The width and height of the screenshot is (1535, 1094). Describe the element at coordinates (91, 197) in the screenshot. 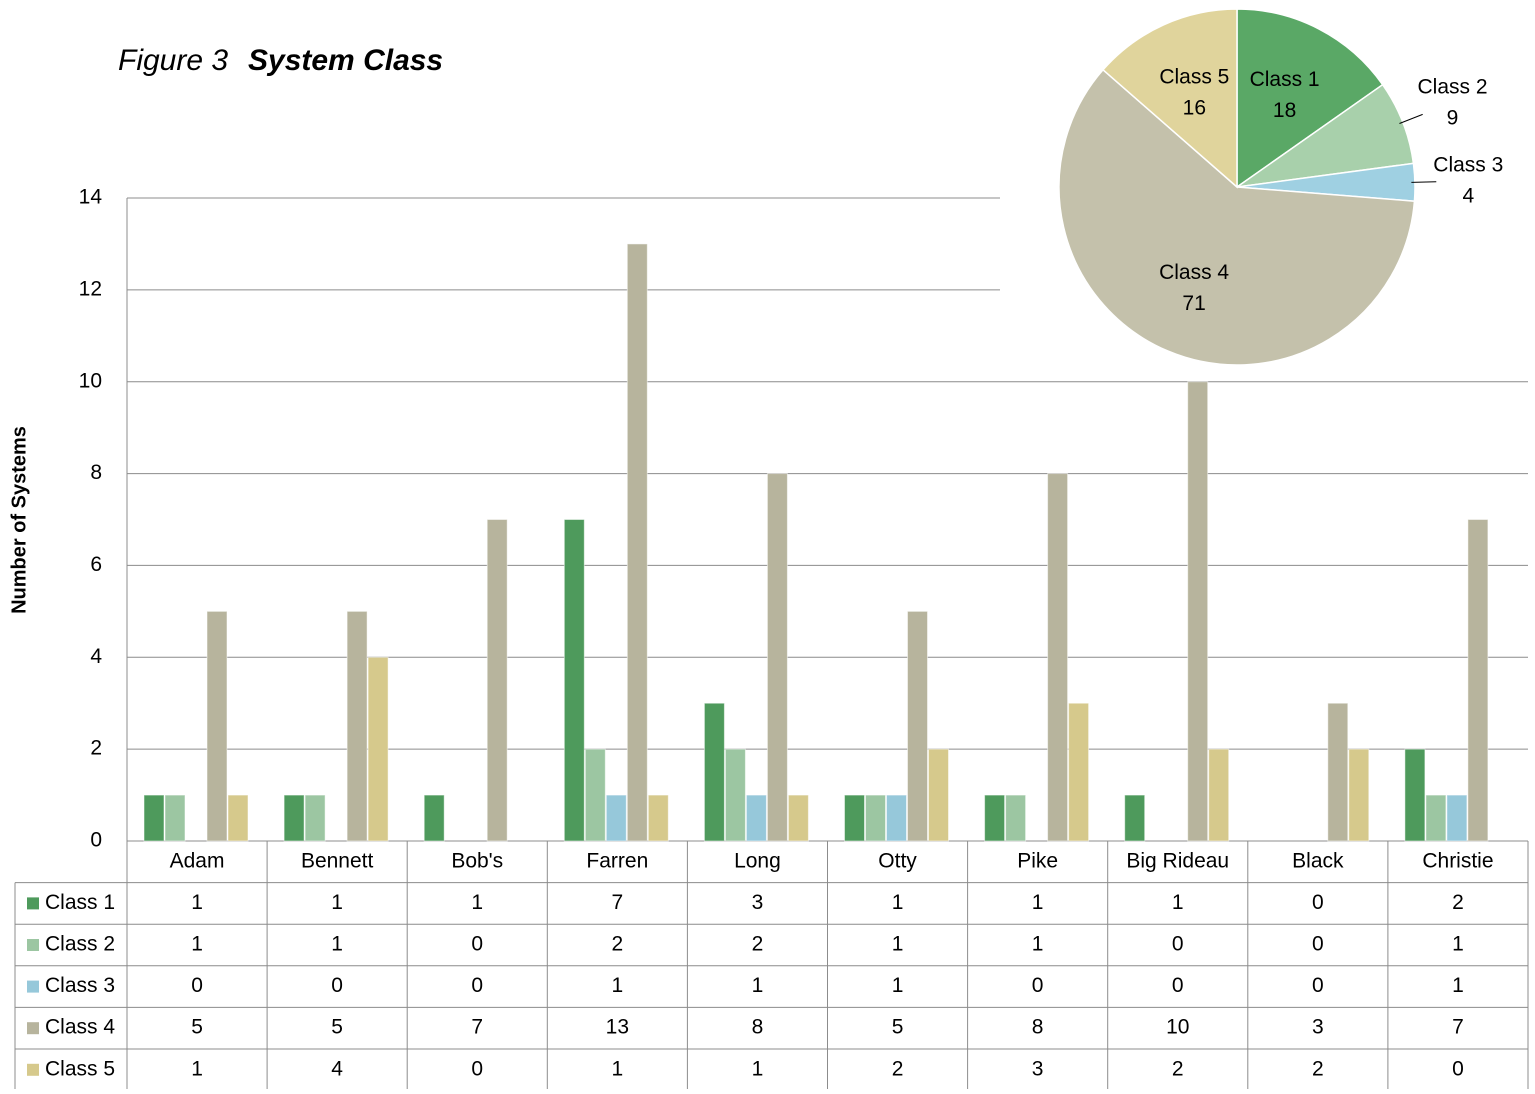

I see `y-tick-label: 14` at that location.